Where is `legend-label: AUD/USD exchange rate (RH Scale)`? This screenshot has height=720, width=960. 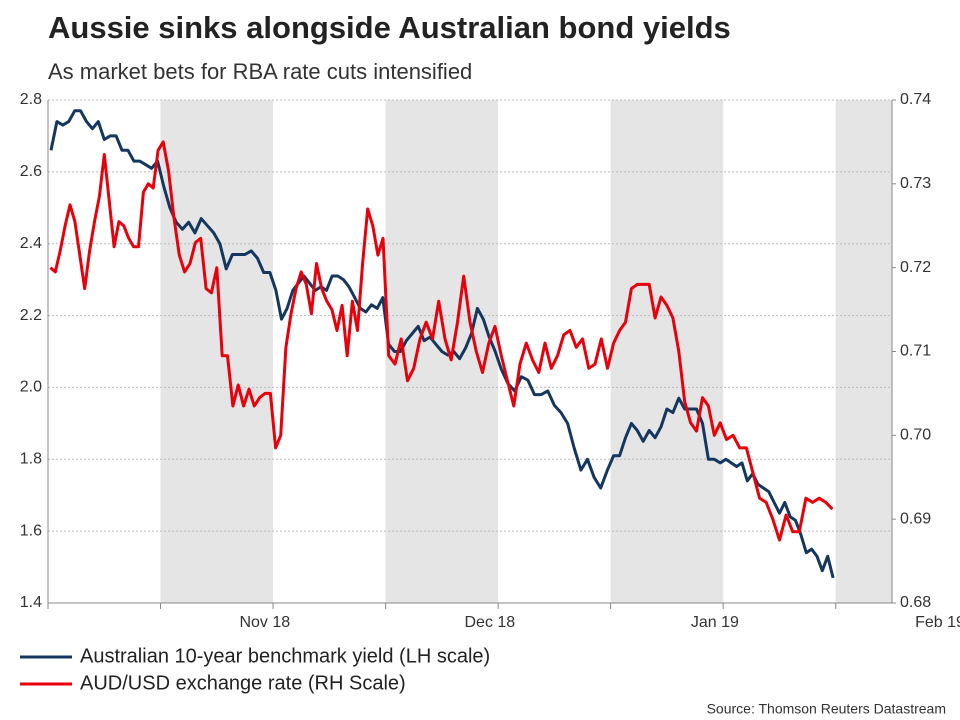 legend-label: AUD/USD exchange rate (RH Scale) is located at coordinates (243, 683).